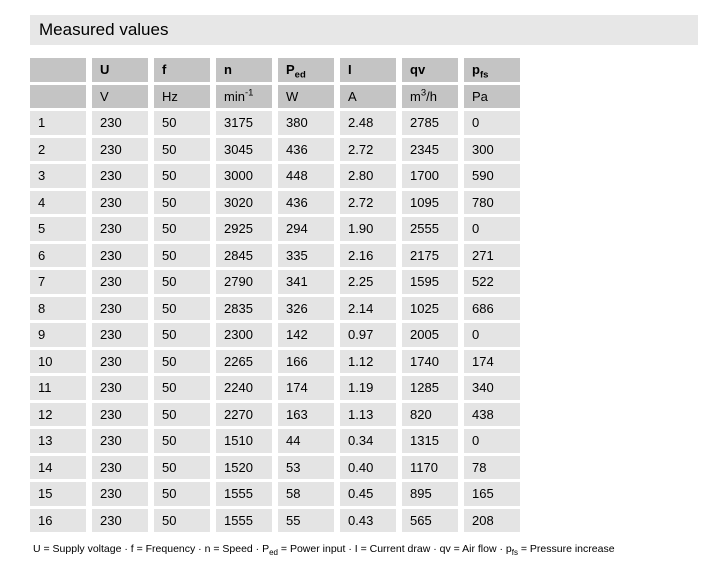 The height and width of the screenshot is (574, 712). What do you see at coordinates (244, 414) in the screenshot?
I see `table-cell: 2270` at bounding box center [244, 414].